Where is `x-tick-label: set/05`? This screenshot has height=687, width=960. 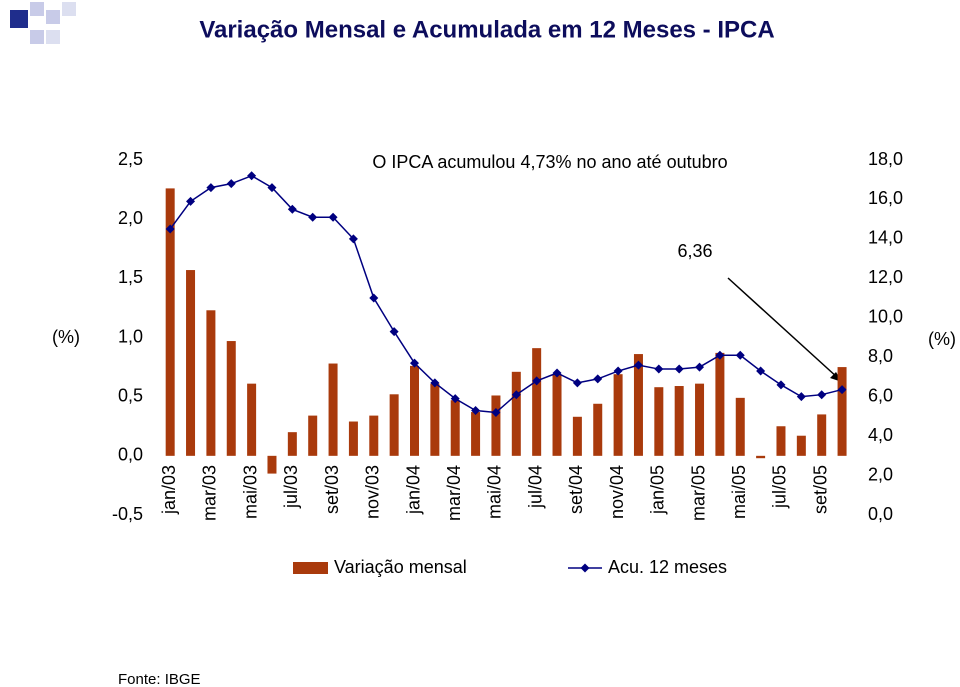
x-tick-label: set/05 is located at coordinates (820, 489).